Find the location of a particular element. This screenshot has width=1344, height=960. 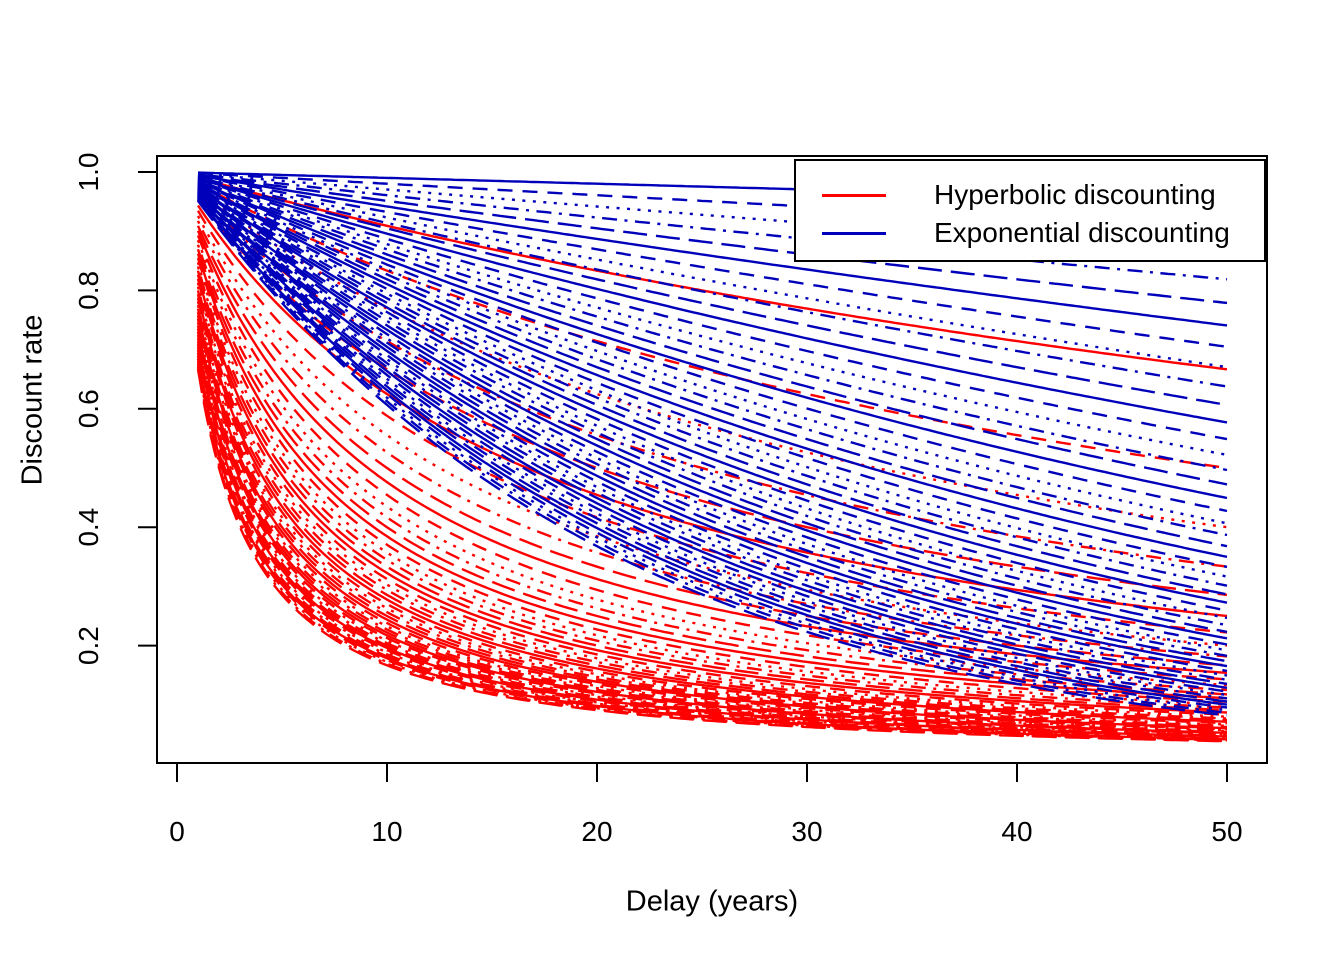

x-tick-label: 40 is located at coordinates (1016, 831).